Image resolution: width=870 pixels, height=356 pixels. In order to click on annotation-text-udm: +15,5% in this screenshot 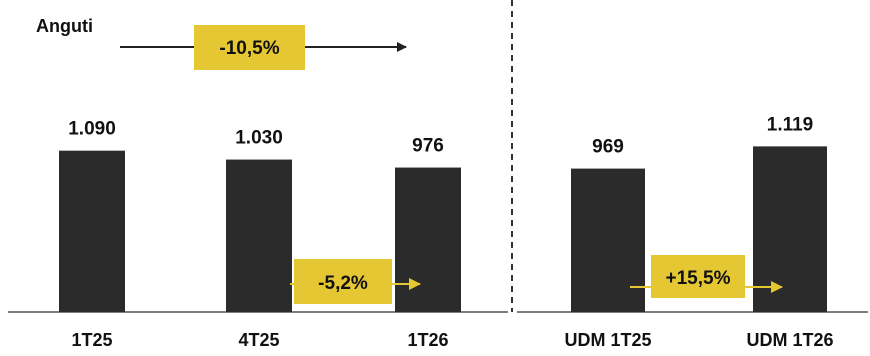, I will do `click(698, 278)`.